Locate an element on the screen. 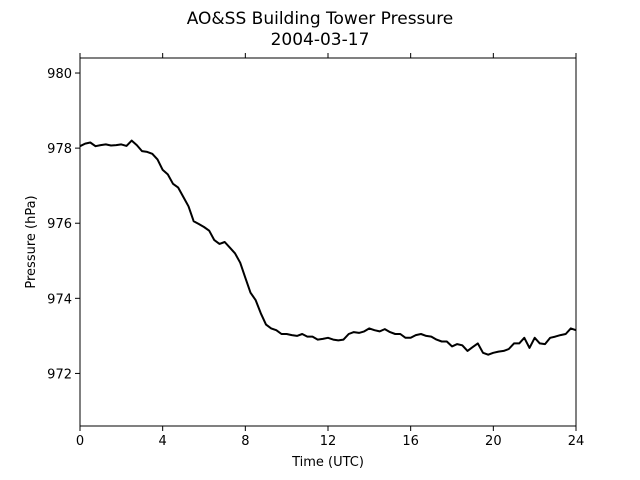  chart-subtitle: 2004-03-17 is located at coordinates (320, 40).